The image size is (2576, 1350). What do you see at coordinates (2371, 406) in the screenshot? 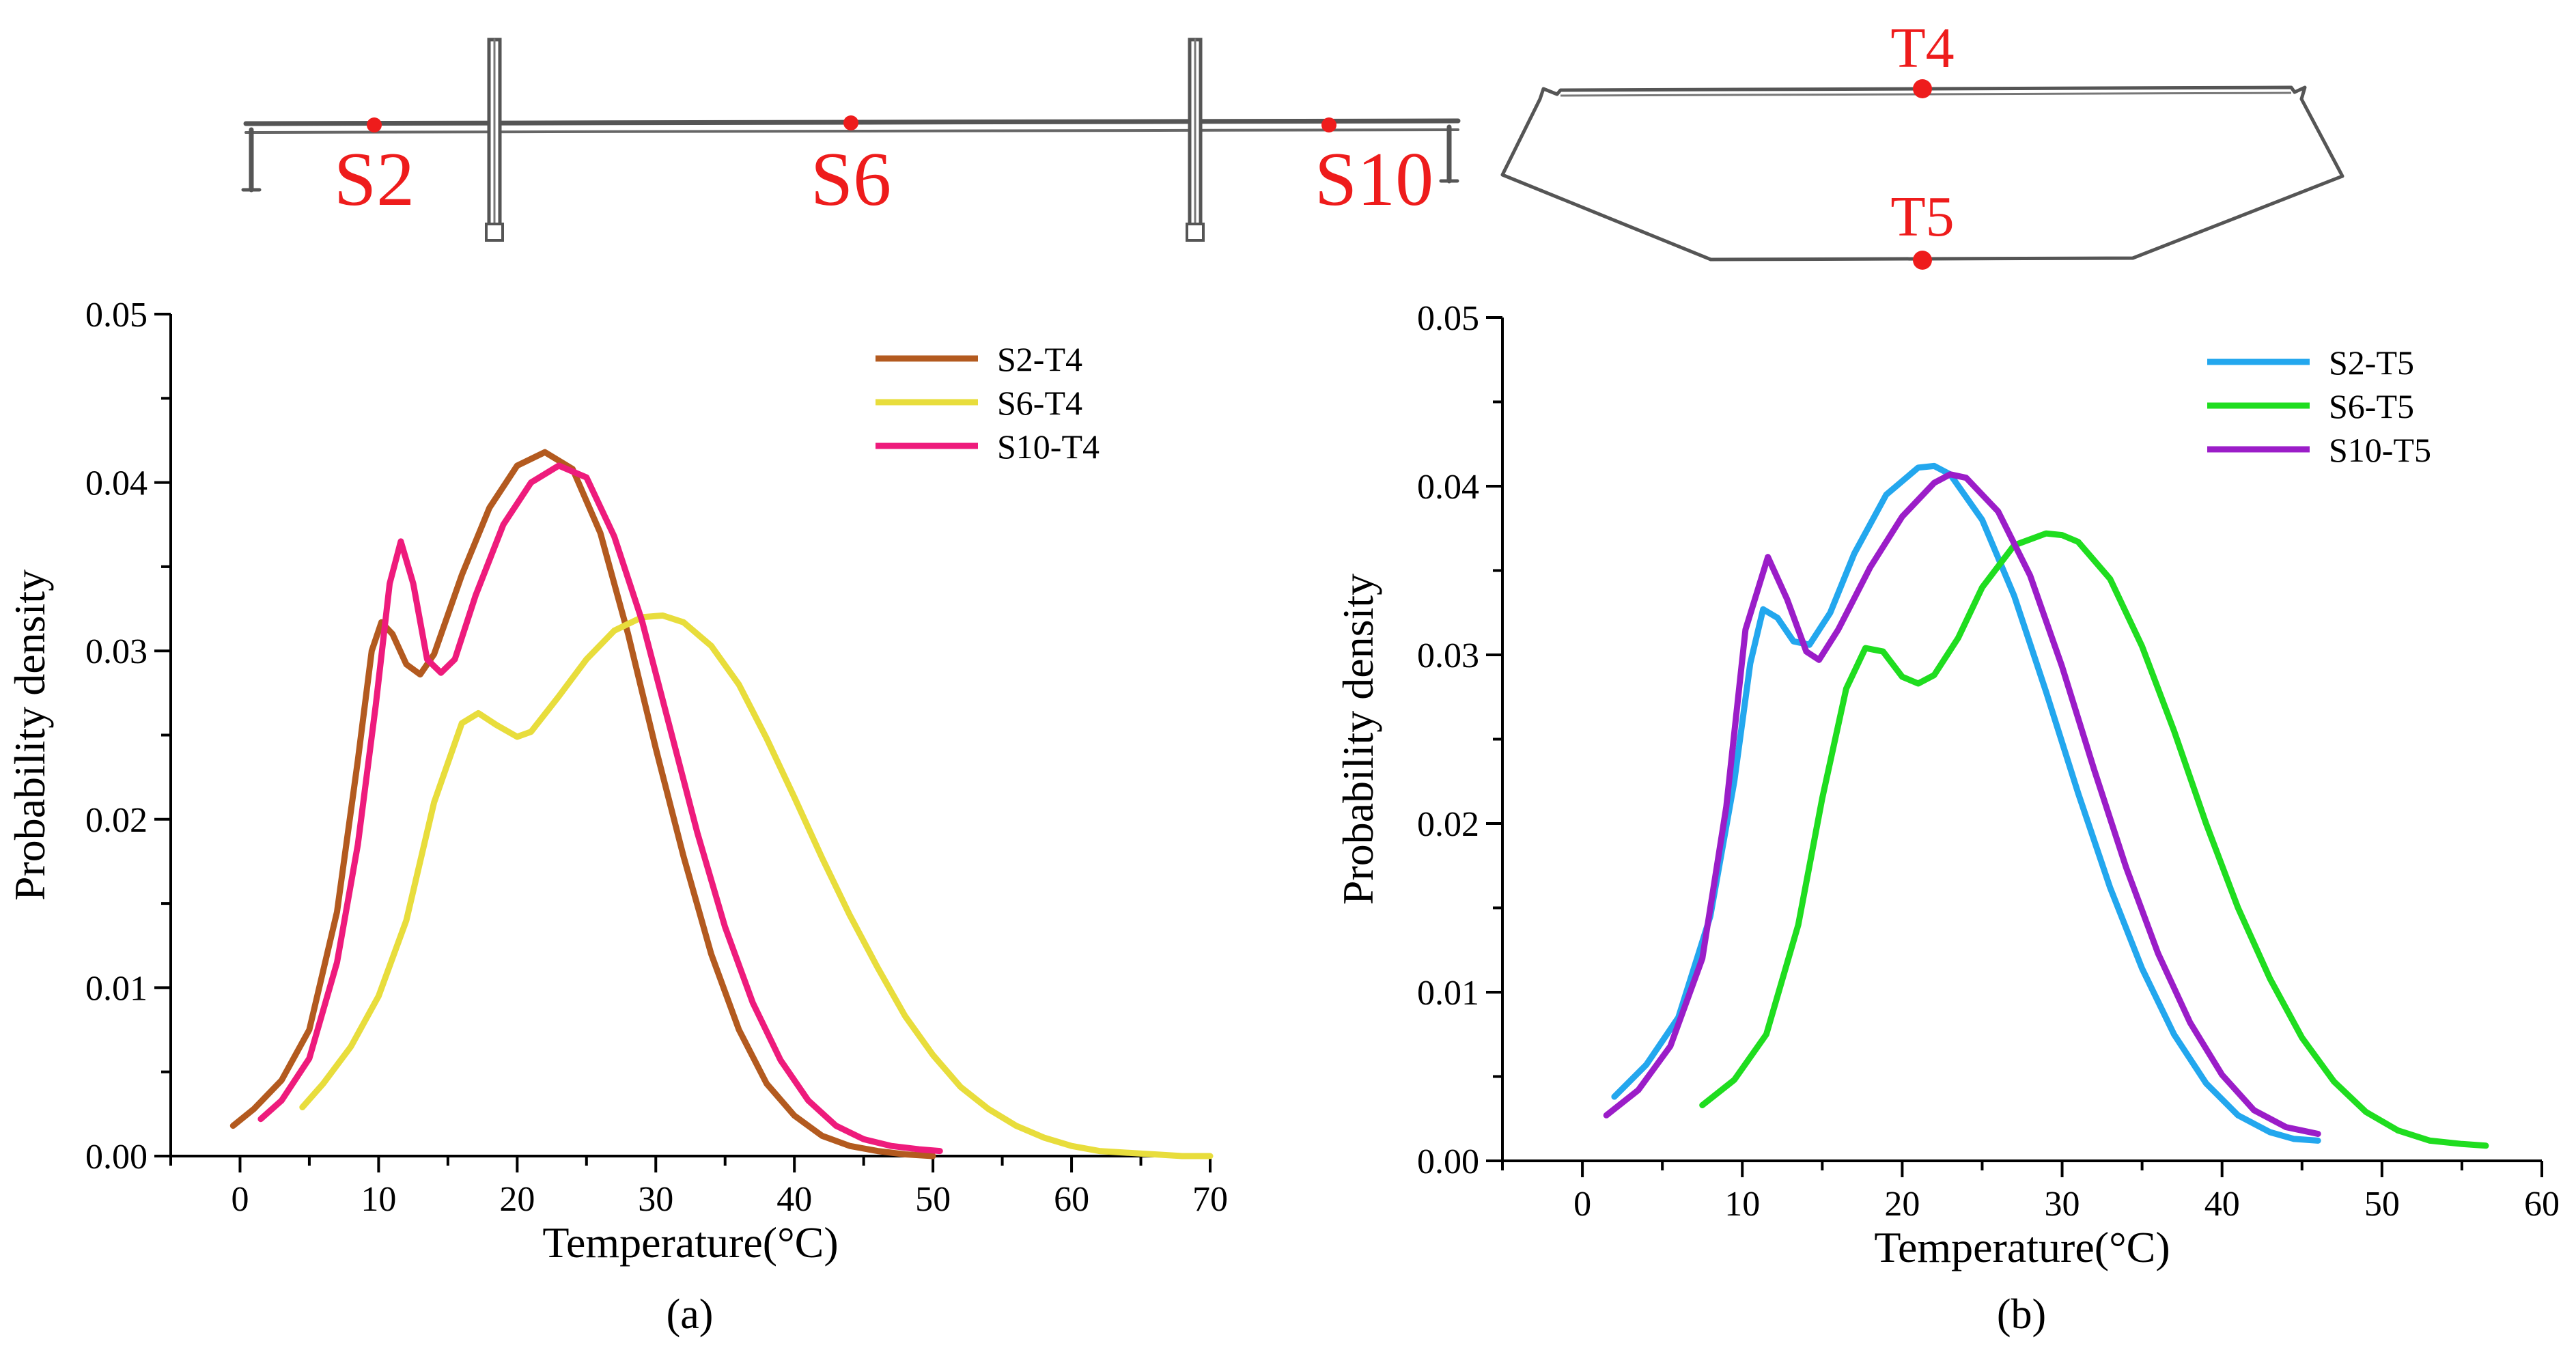
I see `legend-label-s6-t5: S6-T5` at bounding box center [2371, 406].